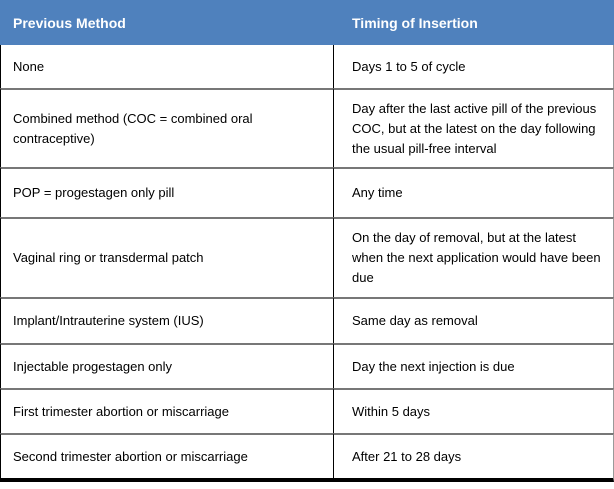  What do you see at coordinates (474, 410) in the screenshot?
I see `timing-cell: Within 5 days` at bounding box center [474, 410].